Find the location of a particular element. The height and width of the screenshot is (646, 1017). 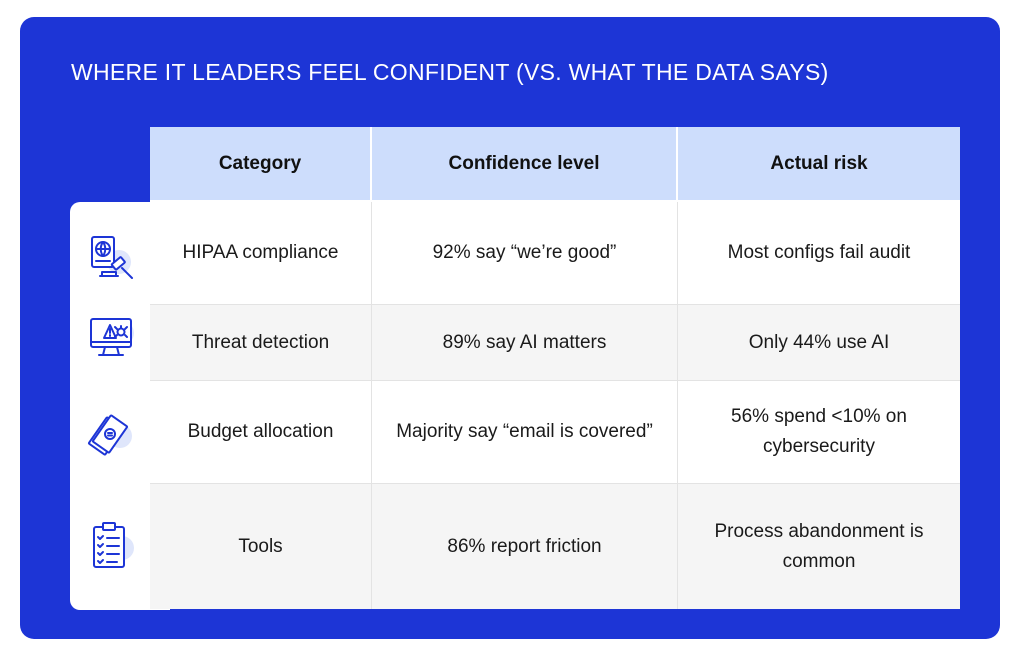

legal-document-gavel-icon is located at coordinates (112, 258).